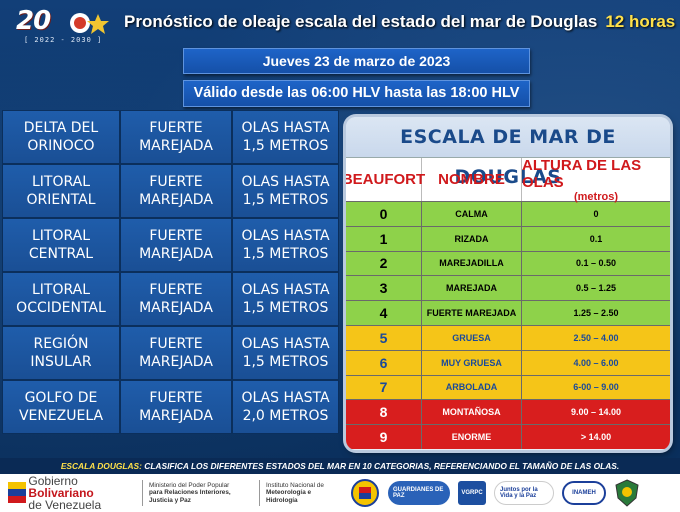  What do you see at coordinates (596, 213) in the screenshot?
I see `wave-height-range: 0` at bounding box center [596, 213].